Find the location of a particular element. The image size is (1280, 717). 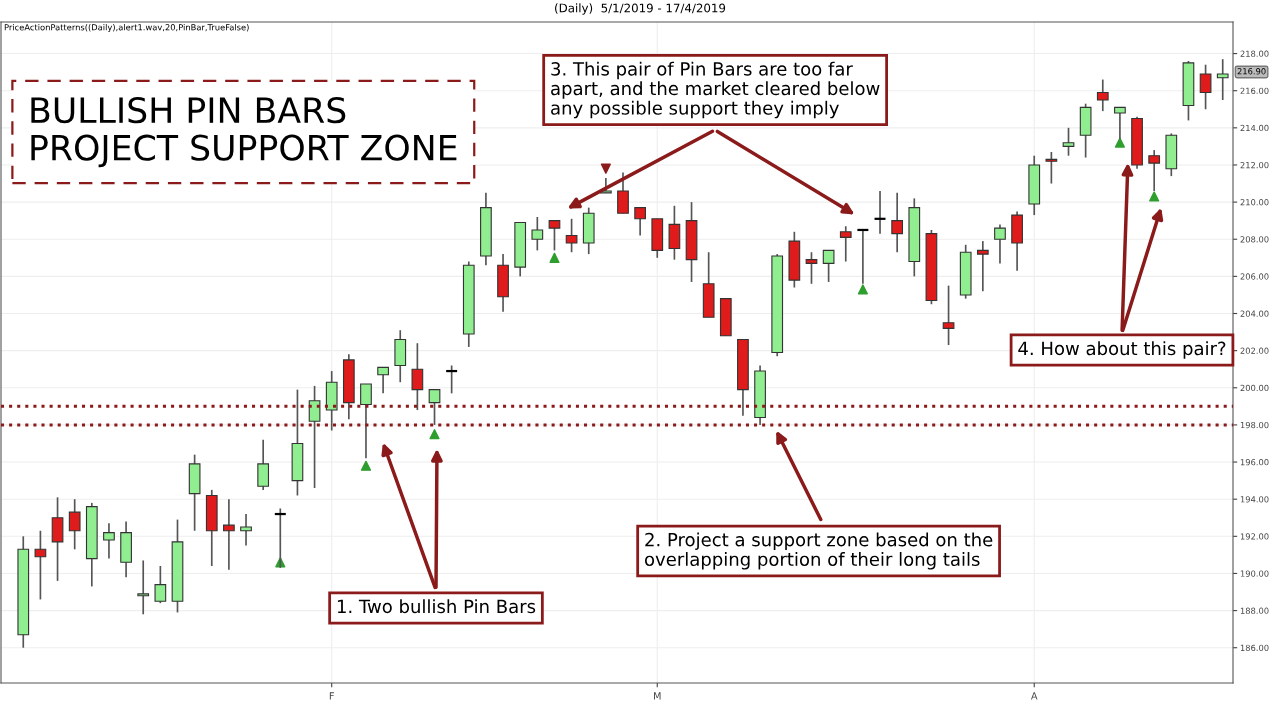

y-tick-label: 194.00 is located at coordinates (1254, 499).